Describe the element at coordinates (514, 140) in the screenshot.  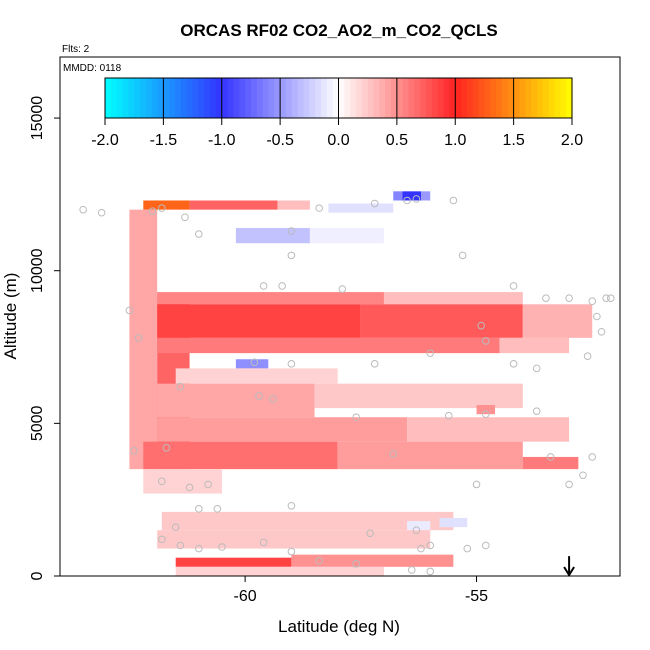
I see `colorbar-tick-label: 1.5` at that location.